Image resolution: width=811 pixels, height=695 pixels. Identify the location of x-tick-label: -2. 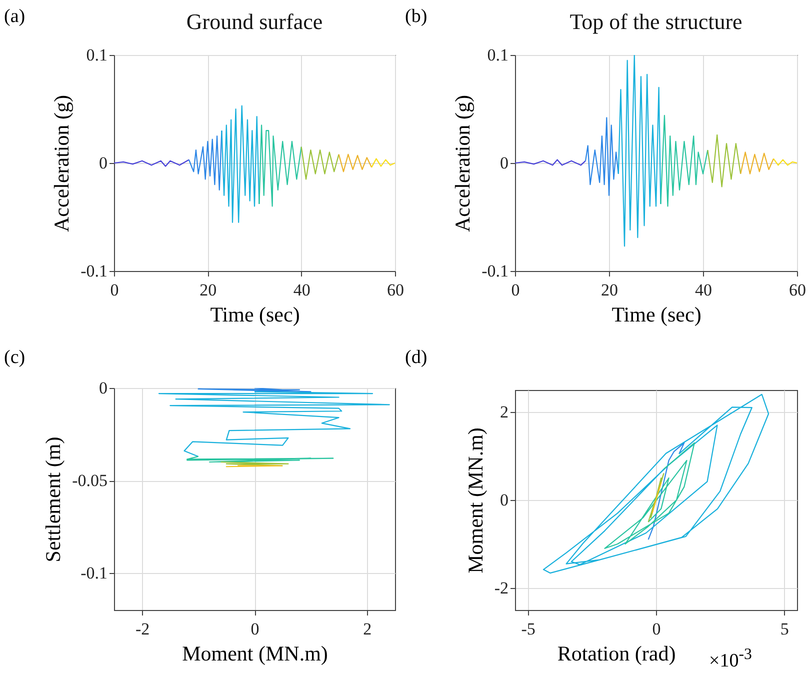
(143, 629).